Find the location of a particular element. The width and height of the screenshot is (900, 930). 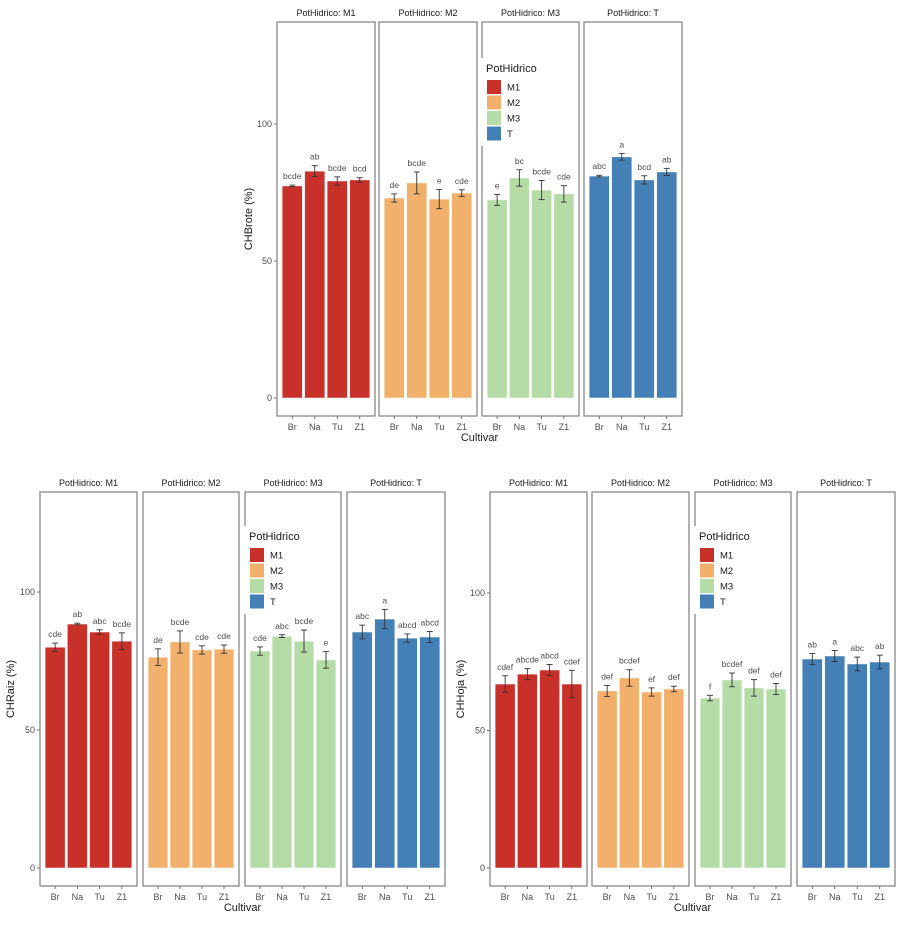

significance-letter: abc is located at coordinates (362, 616).